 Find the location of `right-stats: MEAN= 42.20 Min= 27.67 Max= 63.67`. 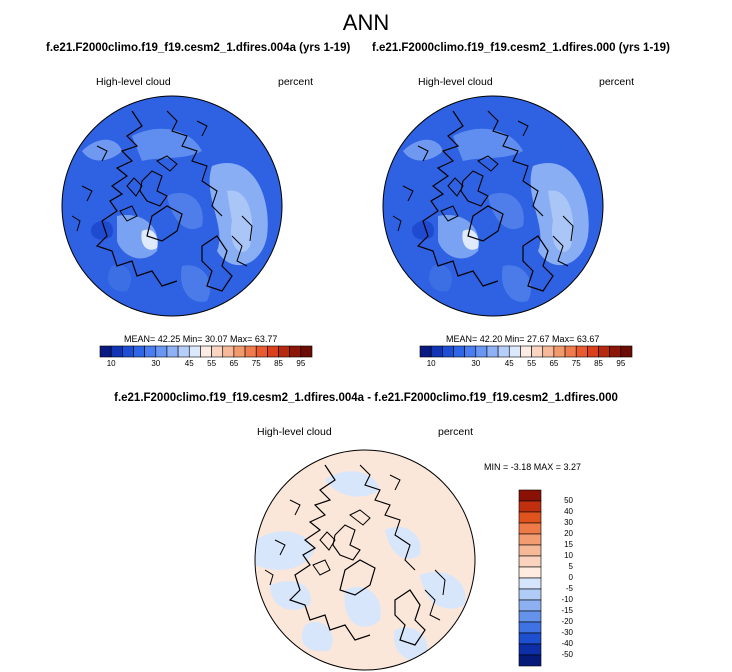

right-stats: MEAN= 42.20 Min= 27.67 Max= 63.67 is located at coordinates (523, 339).